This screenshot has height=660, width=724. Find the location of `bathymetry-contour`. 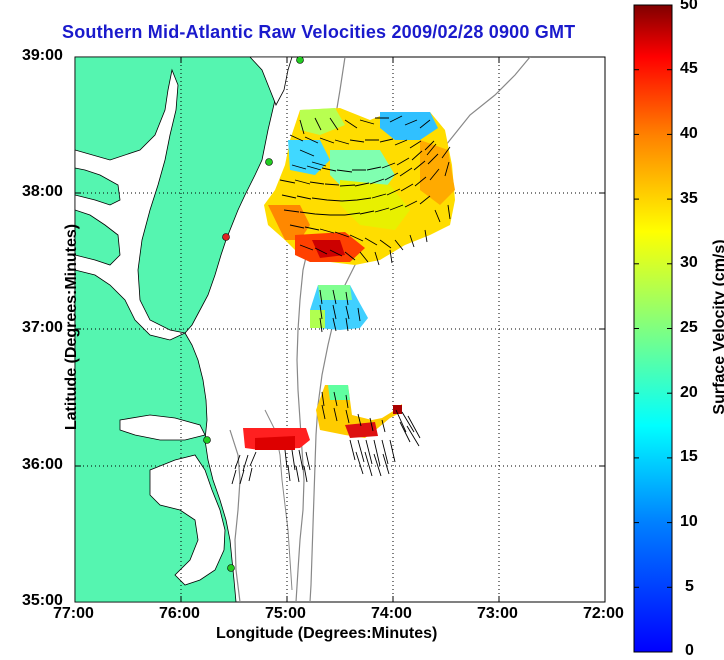

bathymetry-contour is located at coordinates (235, 515).